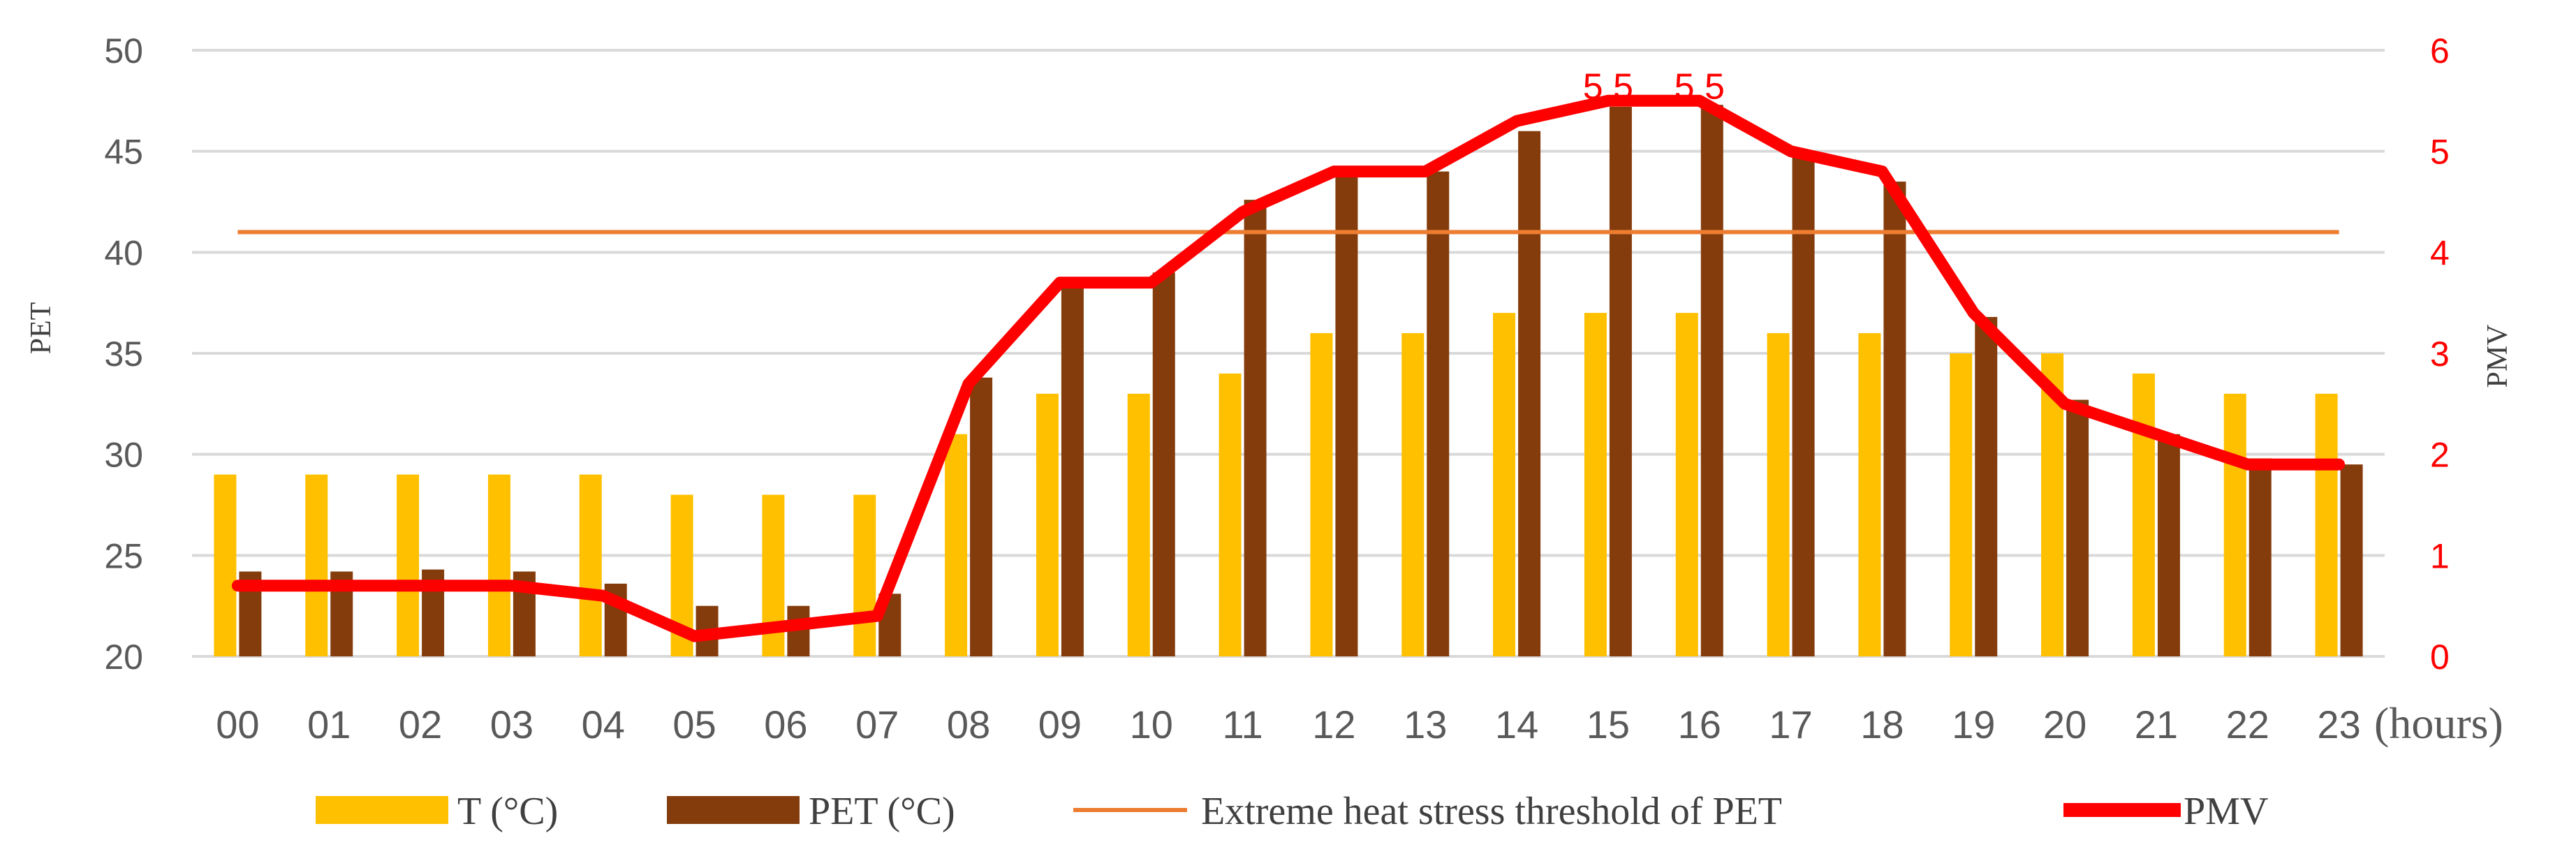 The image size is (2576, 854). Describe the element at coordinates (786, 724) in the screenshot. I see `x-tick-label: 06` at that location.